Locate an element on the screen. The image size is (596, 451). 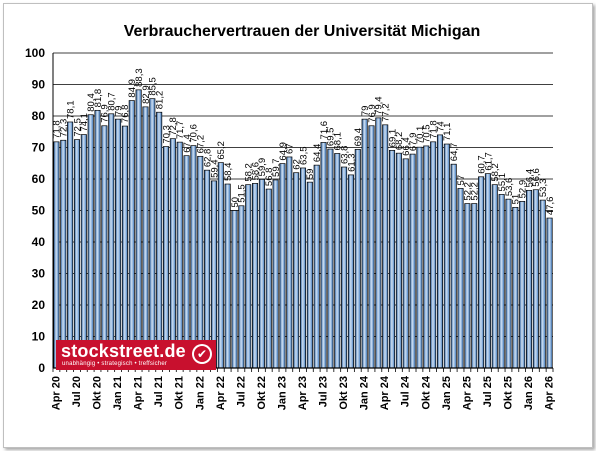
x-tick-label: Jul 22 is located at coordinates (241, 391).